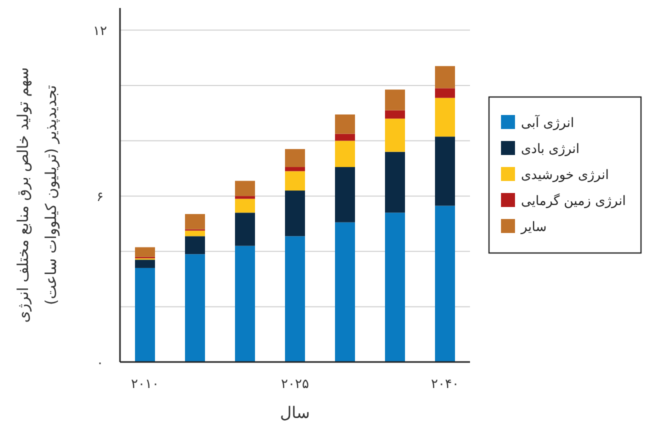  Describe the element at coordinates (533, 227) in the screenshot. I see `legend-label: سایر` at that location.